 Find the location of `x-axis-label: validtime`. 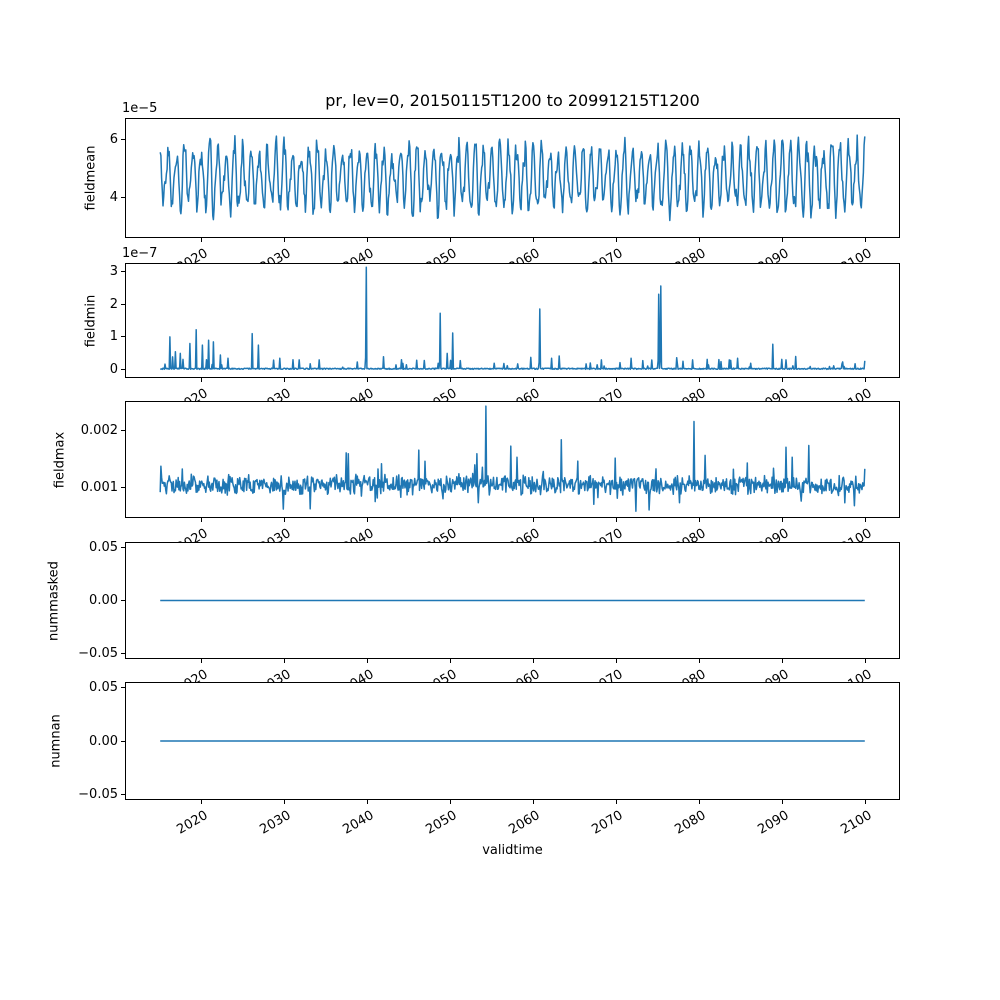

x-axis-label: validtime is located at coordinates (512, 850).